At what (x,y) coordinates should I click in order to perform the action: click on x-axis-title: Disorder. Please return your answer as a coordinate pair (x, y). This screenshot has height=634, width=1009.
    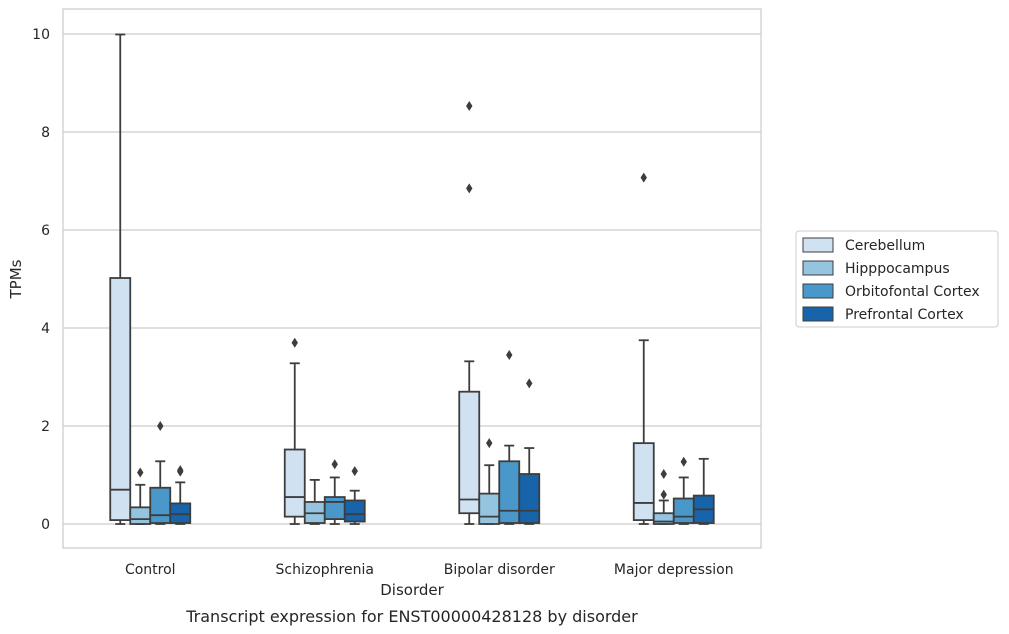
    Looking at the image, I should click on (412, 590).